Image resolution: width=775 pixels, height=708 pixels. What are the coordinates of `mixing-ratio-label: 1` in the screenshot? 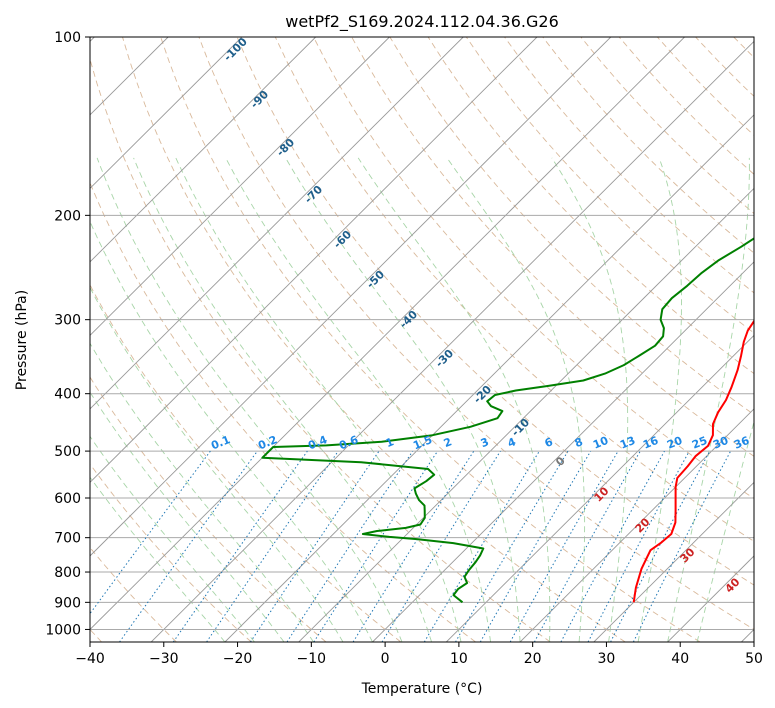 It's located at (390, 442).